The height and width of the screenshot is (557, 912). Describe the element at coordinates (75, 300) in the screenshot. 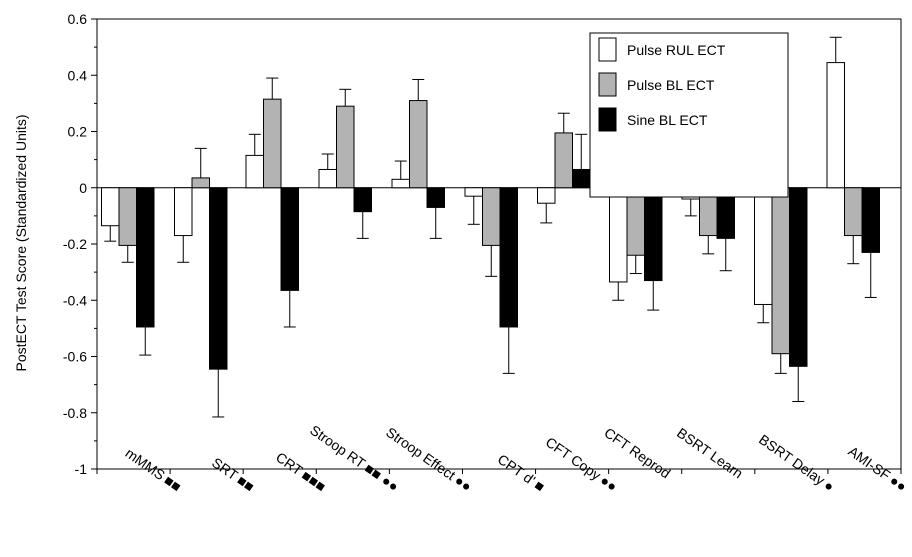

I see `y-tick-label: -0.4` at that location.